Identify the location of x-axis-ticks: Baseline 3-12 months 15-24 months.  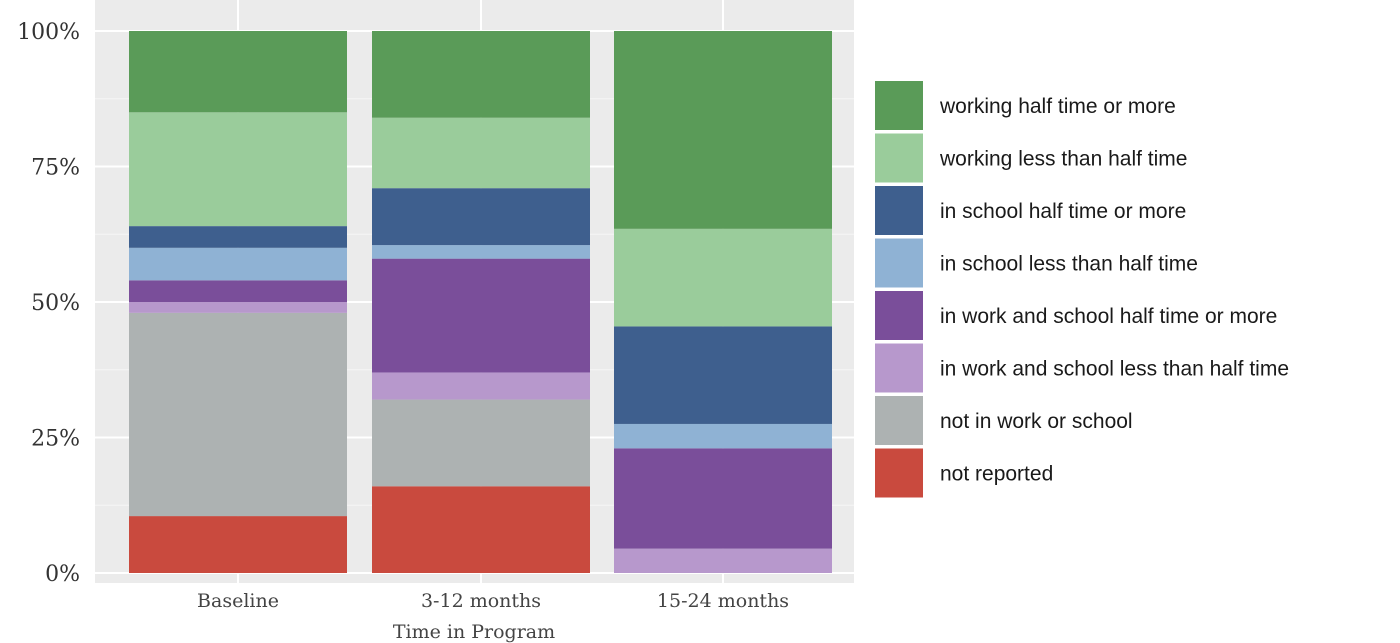
(493, 601).